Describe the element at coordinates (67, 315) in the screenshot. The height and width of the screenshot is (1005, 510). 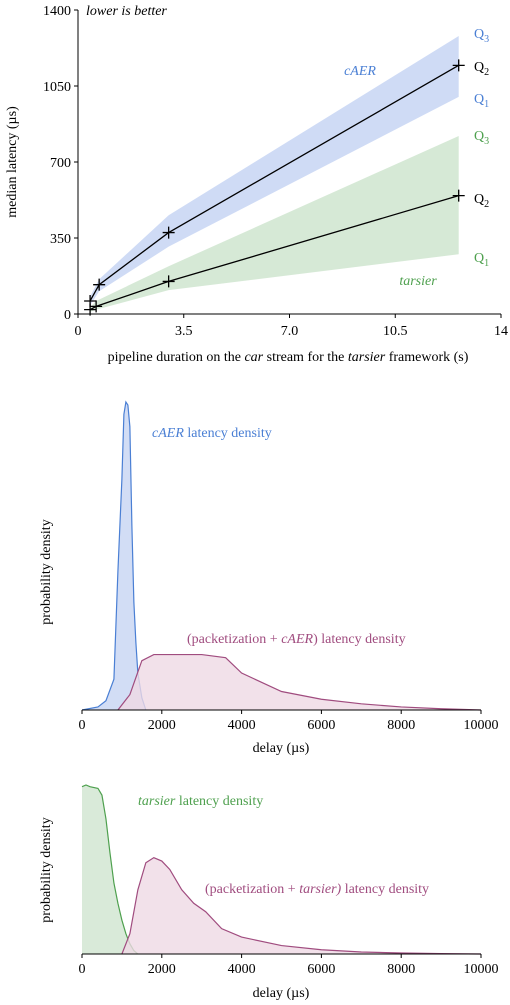
I see `chart1-y-tick-label: 0` at that location.